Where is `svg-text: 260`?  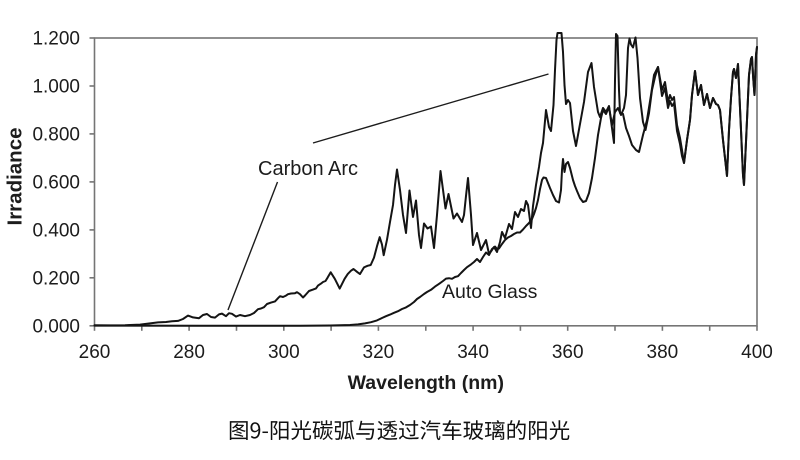 svg-text: 260 is located at coordinates (95, 352).